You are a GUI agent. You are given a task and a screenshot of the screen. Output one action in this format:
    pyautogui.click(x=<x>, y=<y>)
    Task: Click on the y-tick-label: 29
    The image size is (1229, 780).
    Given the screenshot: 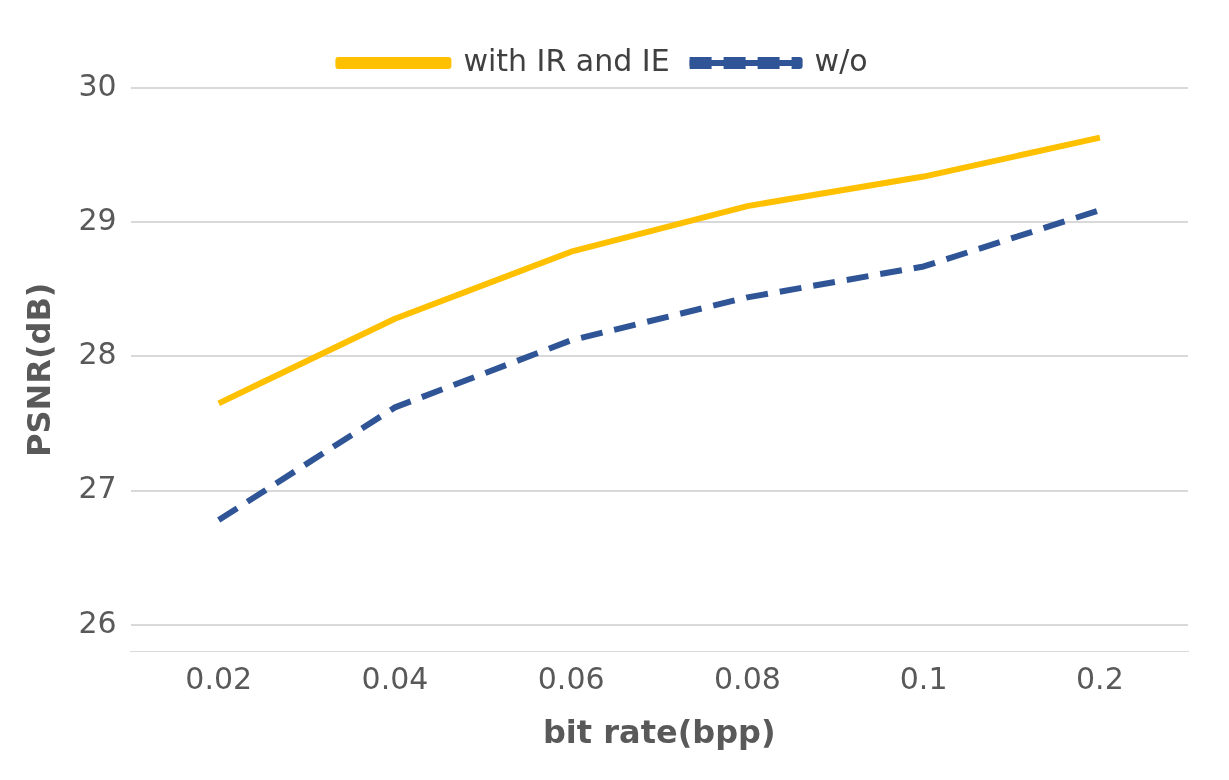 What is the action you would take?
    pyautogui.click(x=97, y=219)
    